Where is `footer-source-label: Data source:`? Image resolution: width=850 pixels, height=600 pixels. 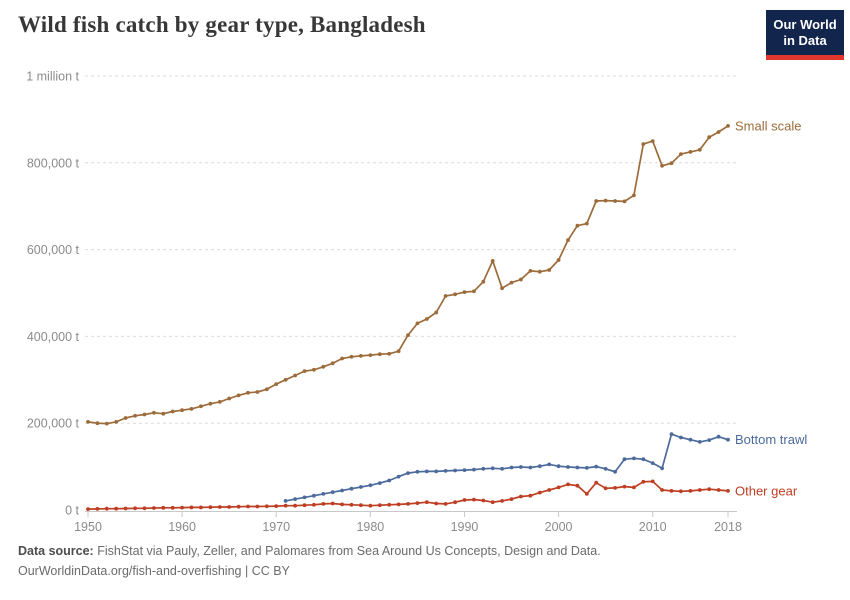 footer-source-label: Data source: is located at coordinates (56, 551).